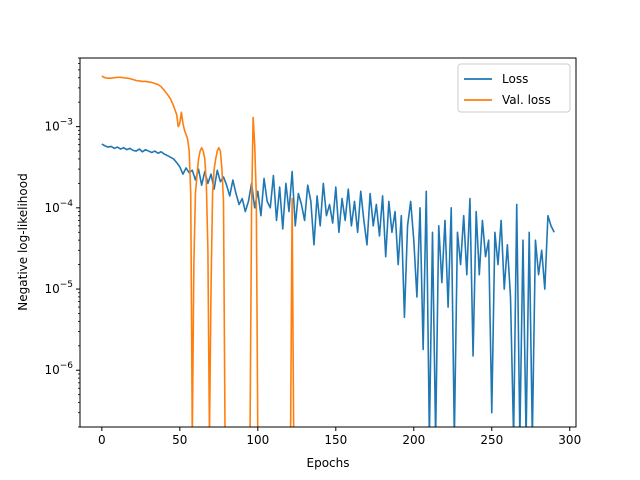  Describe the element at coordinates (514, 88) in the screenshot. I see `legend: Loss Val. loss` at that location.